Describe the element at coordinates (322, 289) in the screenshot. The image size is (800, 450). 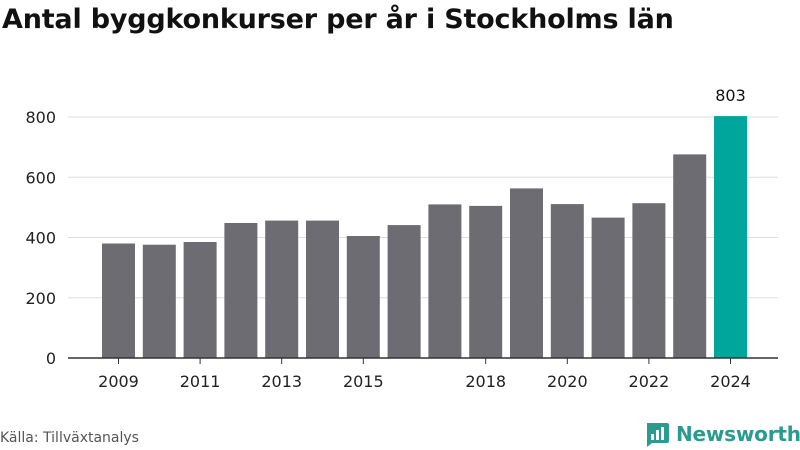
I see `bar-2014` at that location.